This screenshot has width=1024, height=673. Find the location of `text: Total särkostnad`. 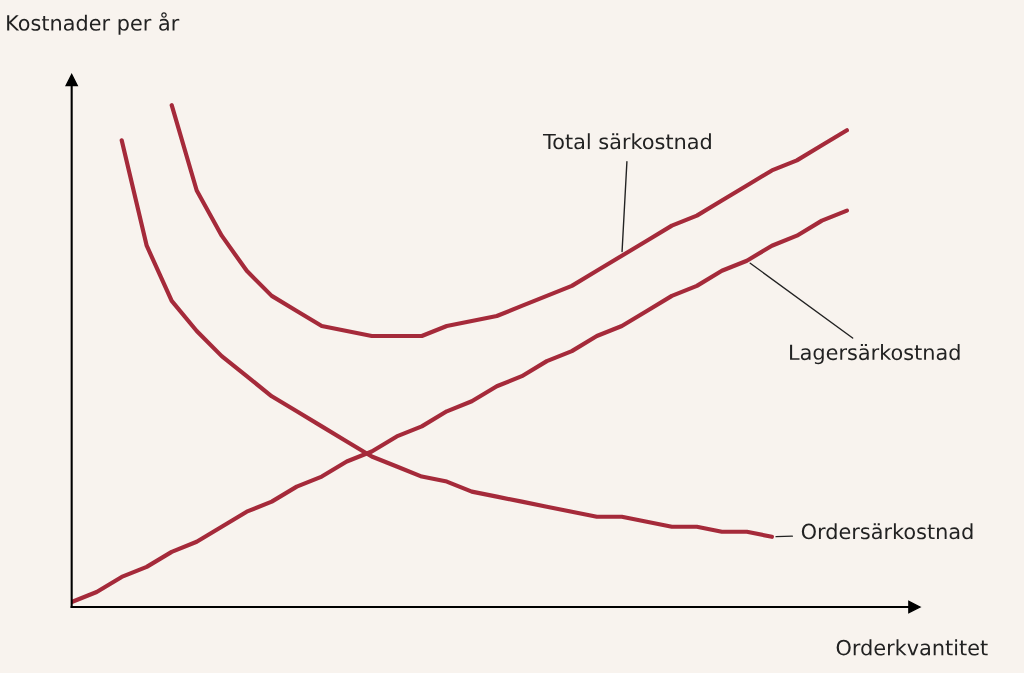

text: Total särkostnad is located at coordinates (626, 141).